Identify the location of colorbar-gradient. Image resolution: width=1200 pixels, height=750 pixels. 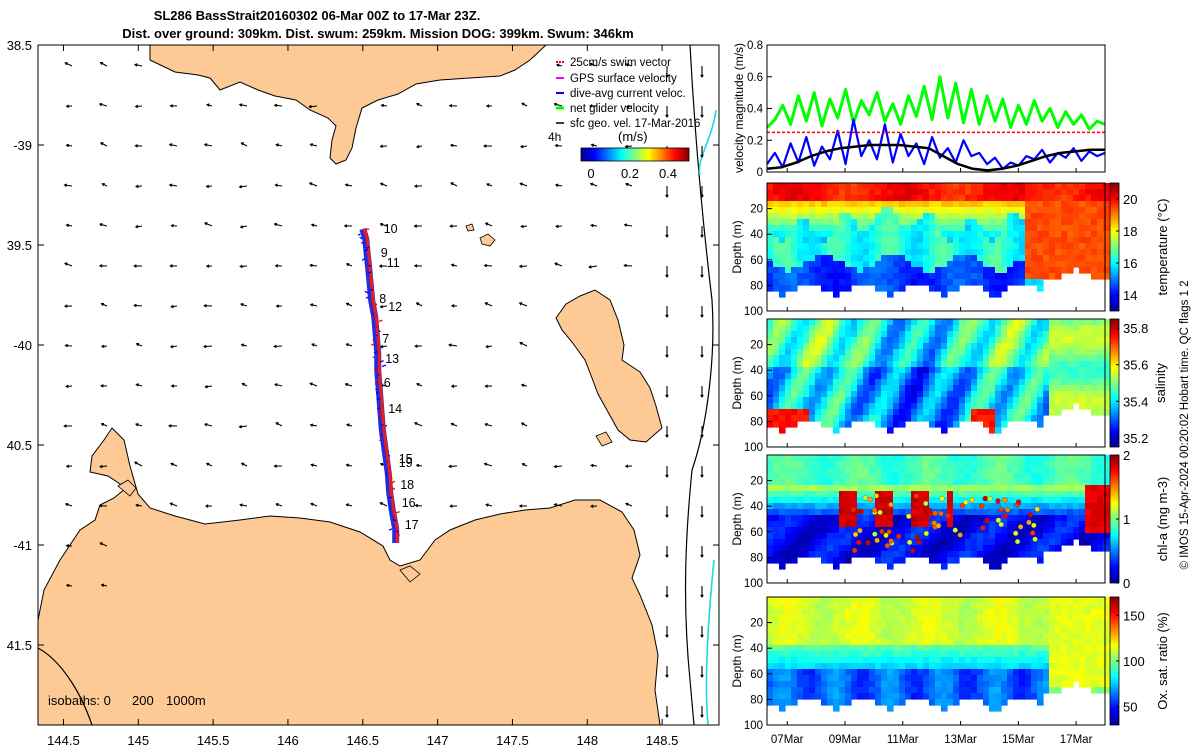
(635, 154).